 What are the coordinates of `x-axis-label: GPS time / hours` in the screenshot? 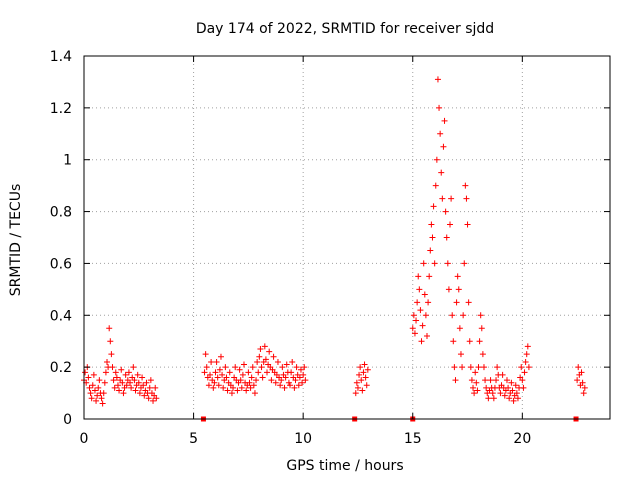 It's located at (344, 466).